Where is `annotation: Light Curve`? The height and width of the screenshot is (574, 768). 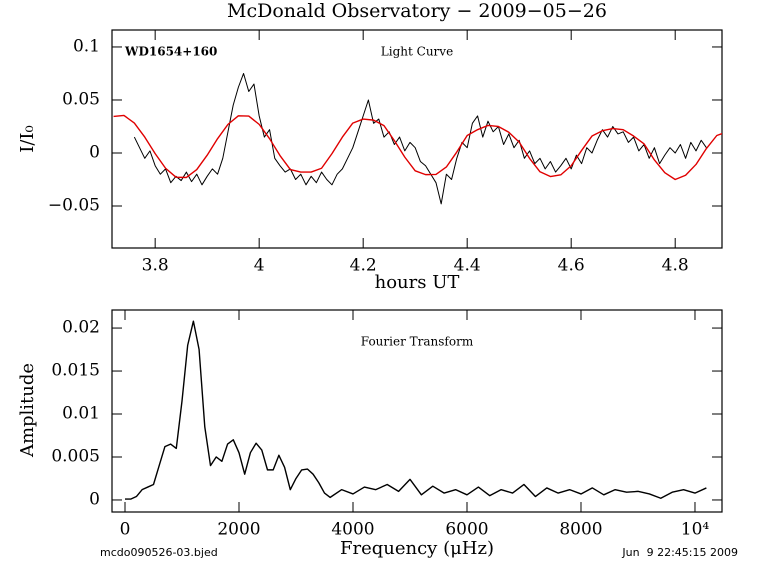
annotation: Light Curve is located at coordinates (417, 52).